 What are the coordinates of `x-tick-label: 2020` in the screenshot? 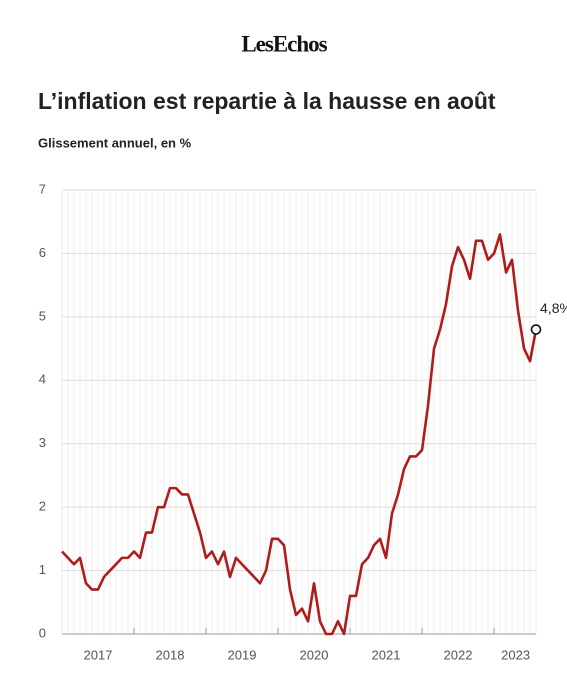 It's located at (314, 654).